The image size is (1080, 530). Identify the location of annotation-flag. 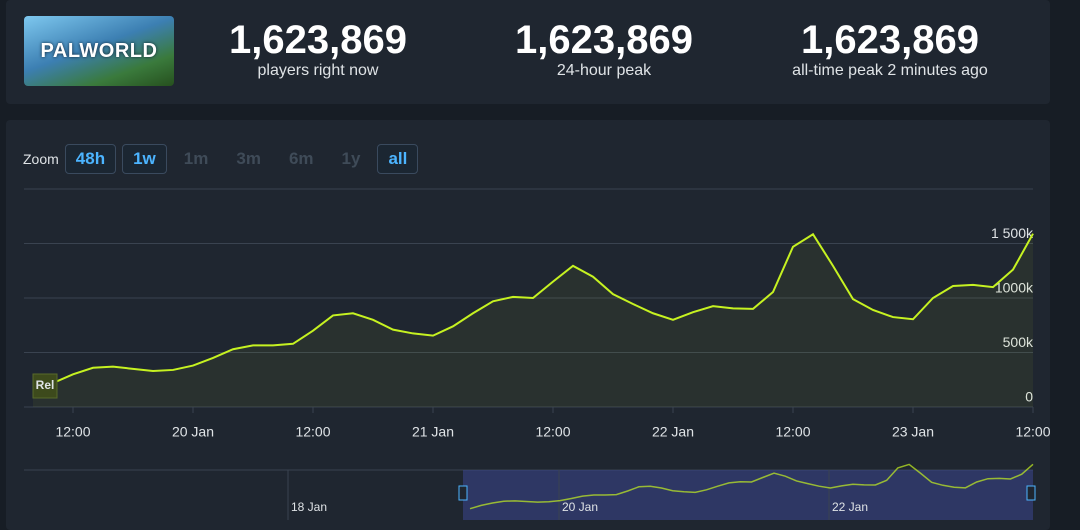
(45, 386).